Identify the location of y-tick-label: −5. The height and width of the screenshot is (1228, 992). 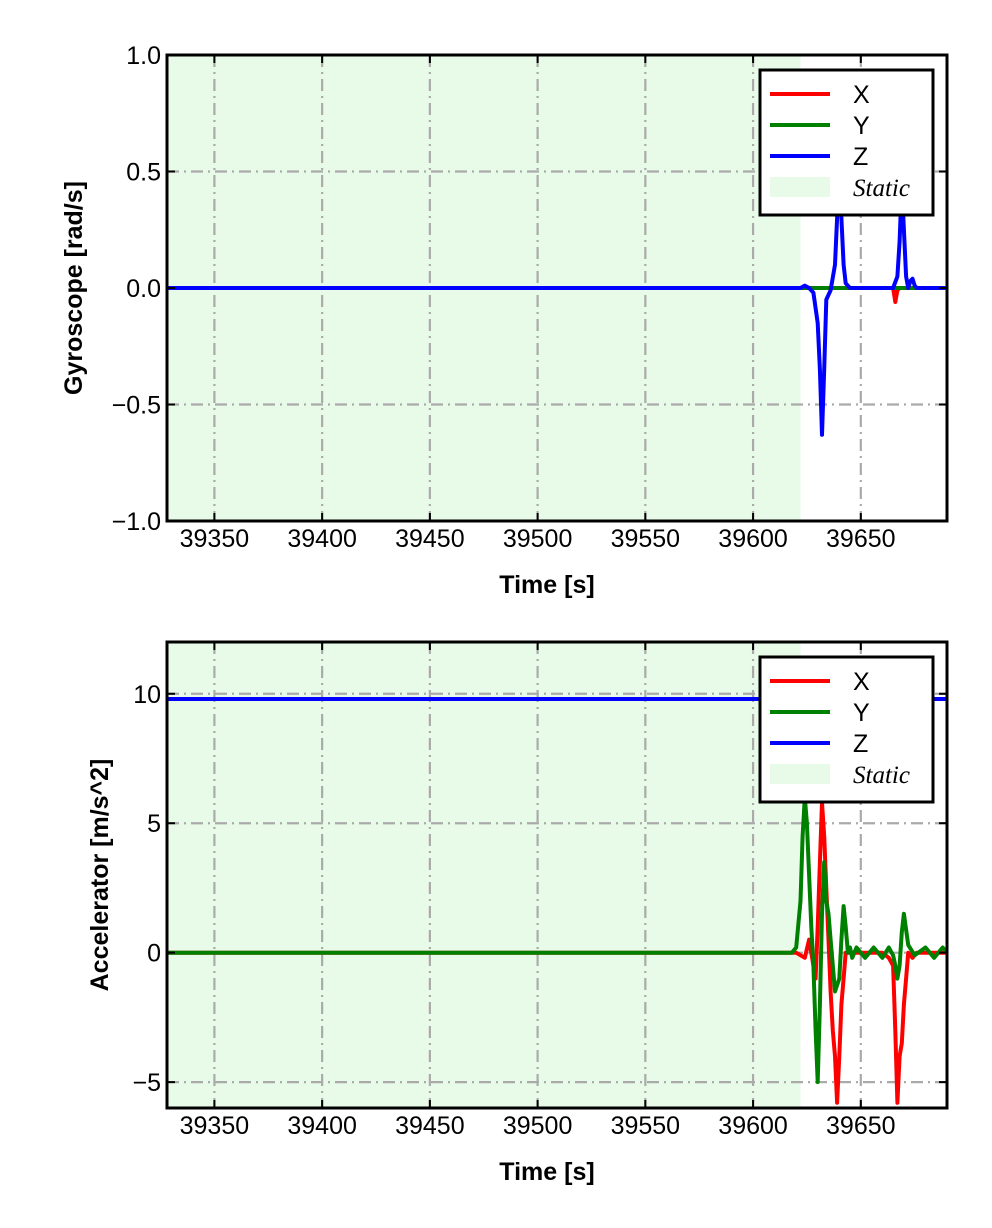
(146, 1083).